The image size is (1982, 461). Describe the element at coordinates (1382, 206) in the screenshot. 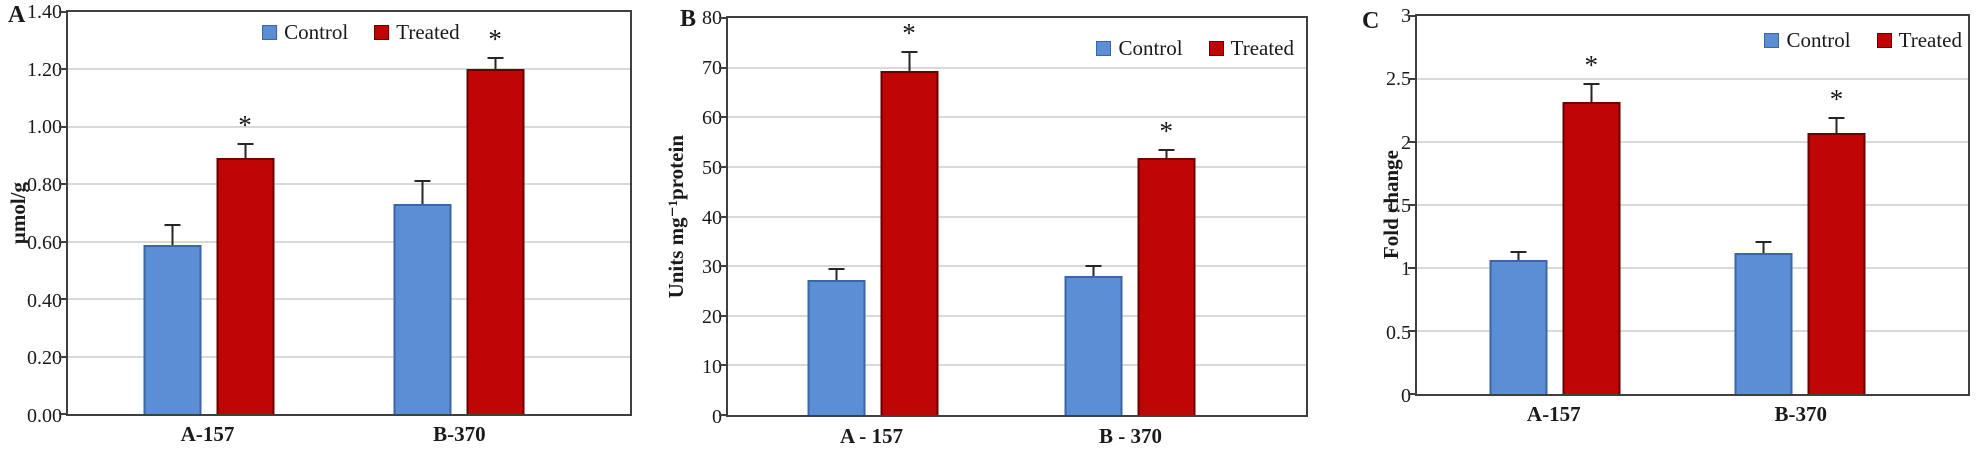

I see `panel-c-y-tick-labels: 0 0.5 1 1.5 2 2.5 3` at that location.